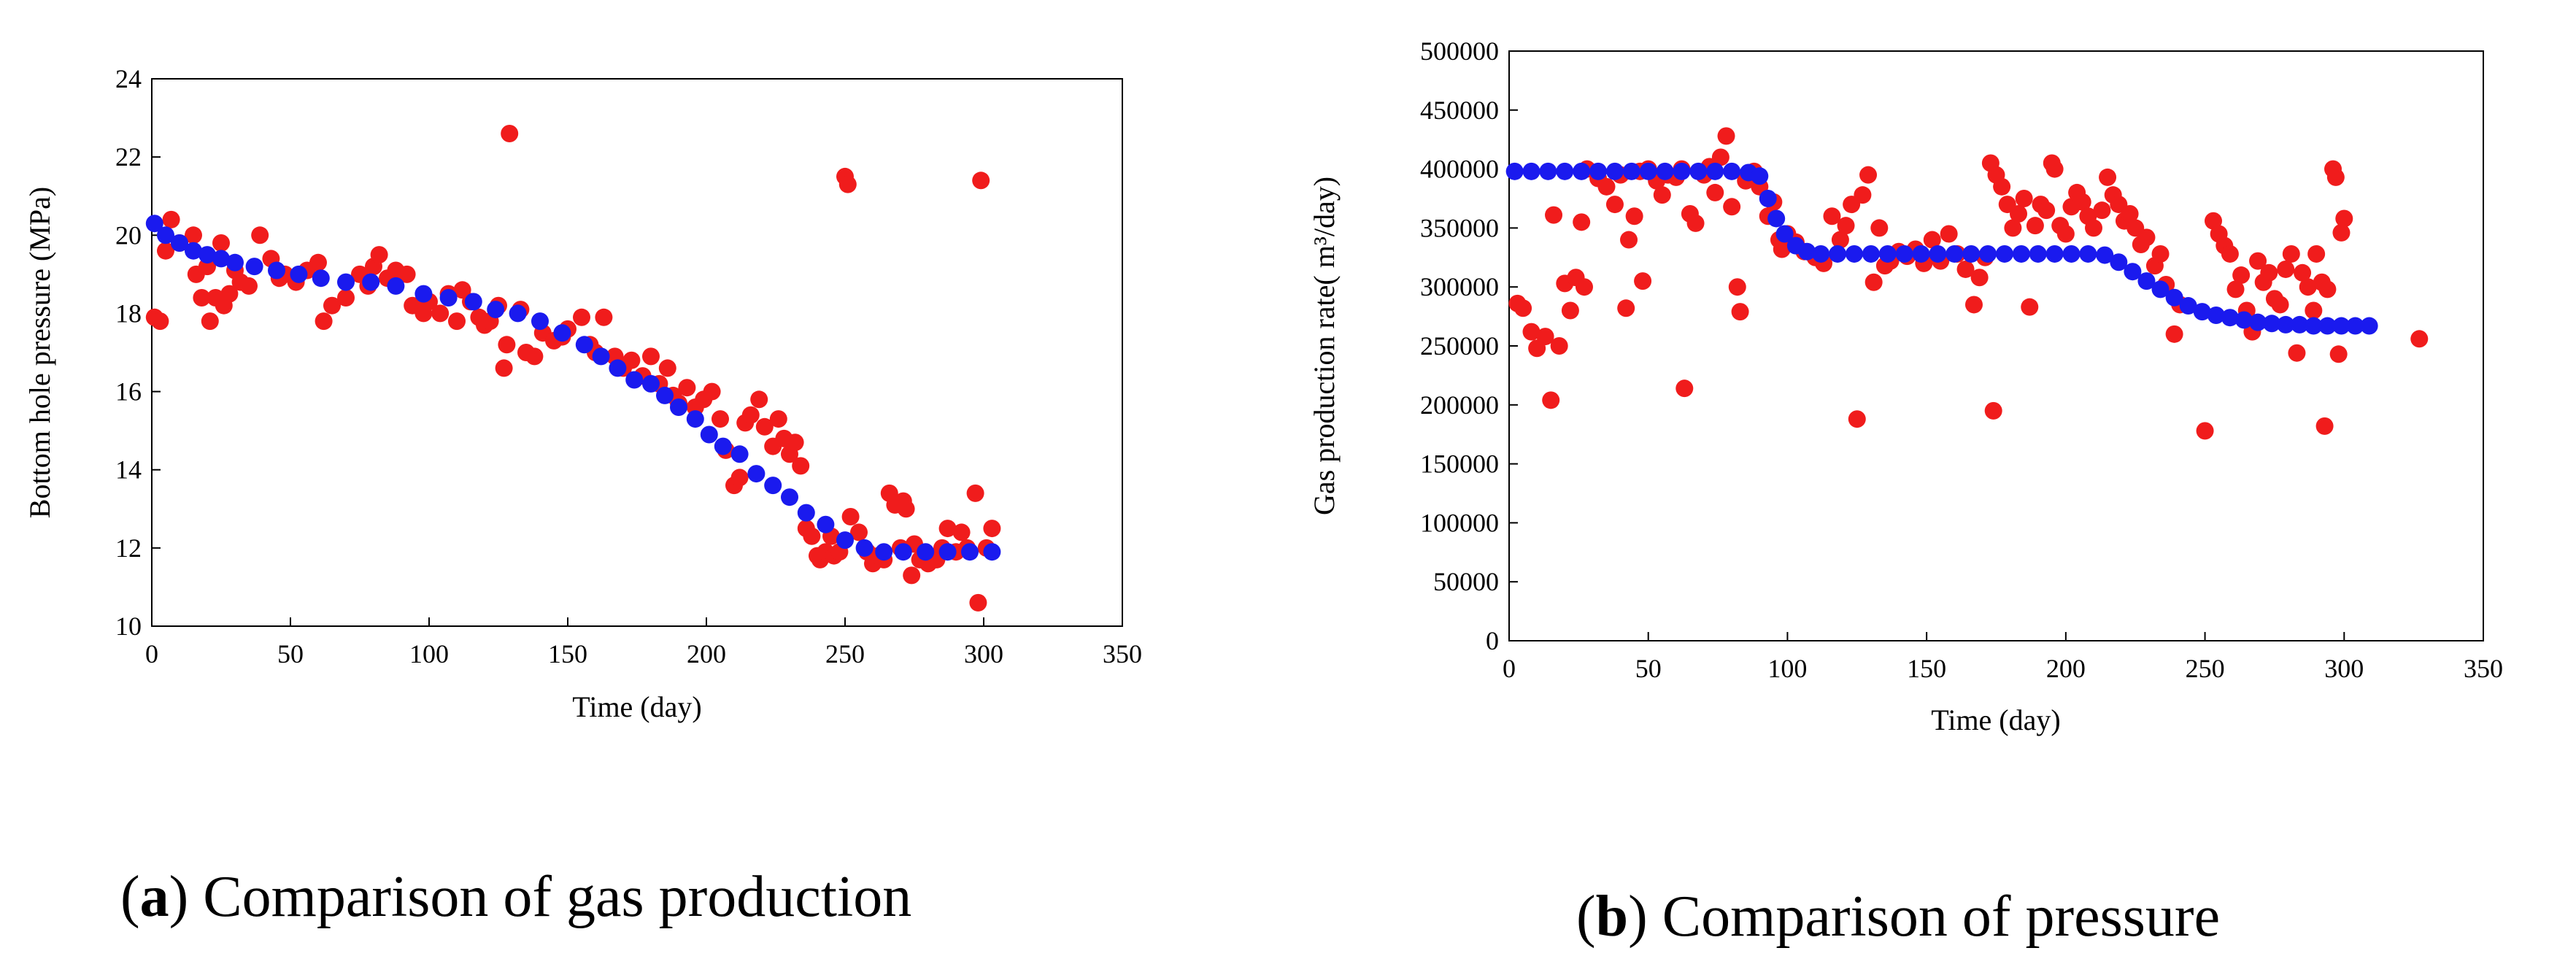  What do you see at coordinates (151, 653) in the screenshot?
I see `chart-a-xtick-label: 0` at bounding box center [151, 653].